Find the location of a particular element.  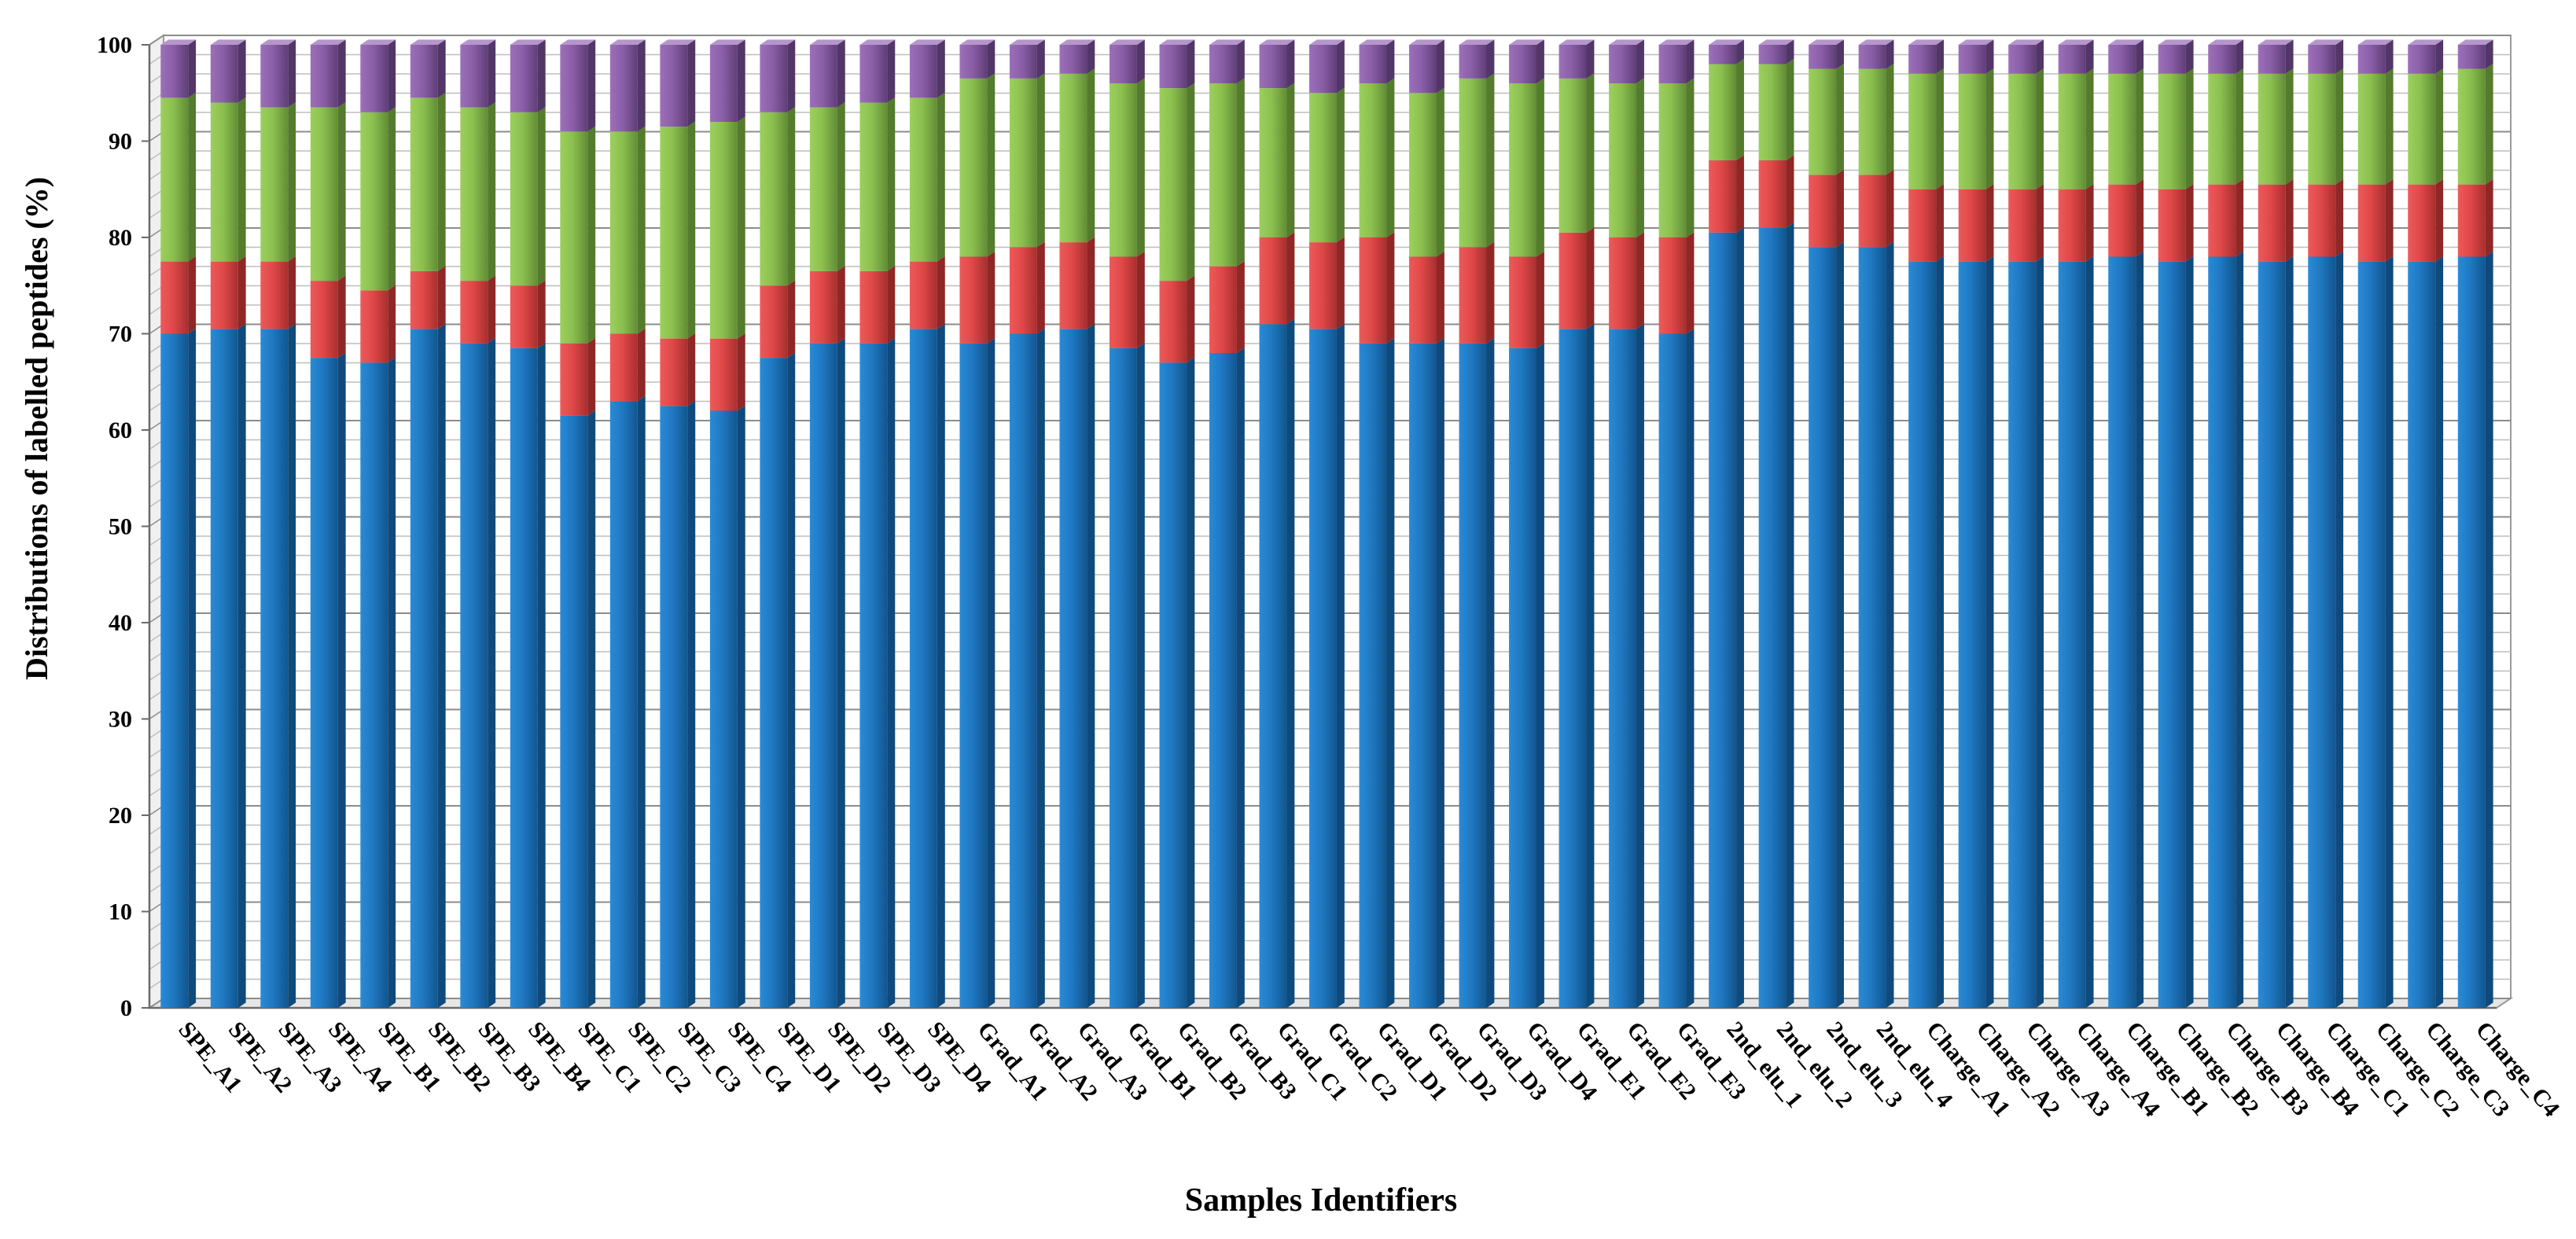

bar-stack-Grad_E3 is located at coordinates (1676, 523).